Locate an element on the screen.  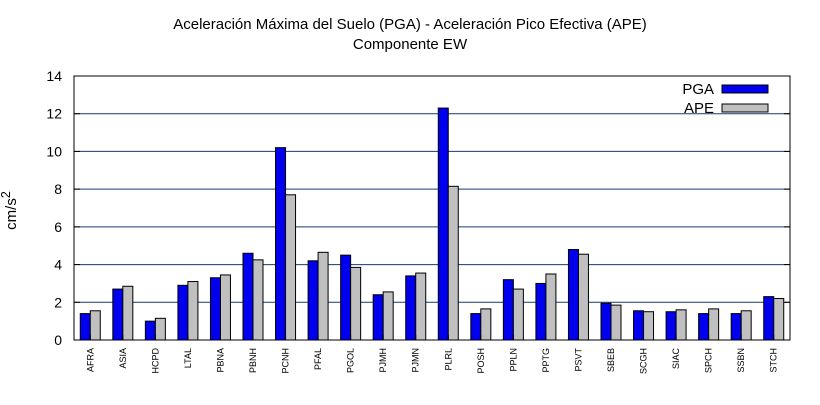
y-tick-label-12: 12 is located at coordinates (54, 114).